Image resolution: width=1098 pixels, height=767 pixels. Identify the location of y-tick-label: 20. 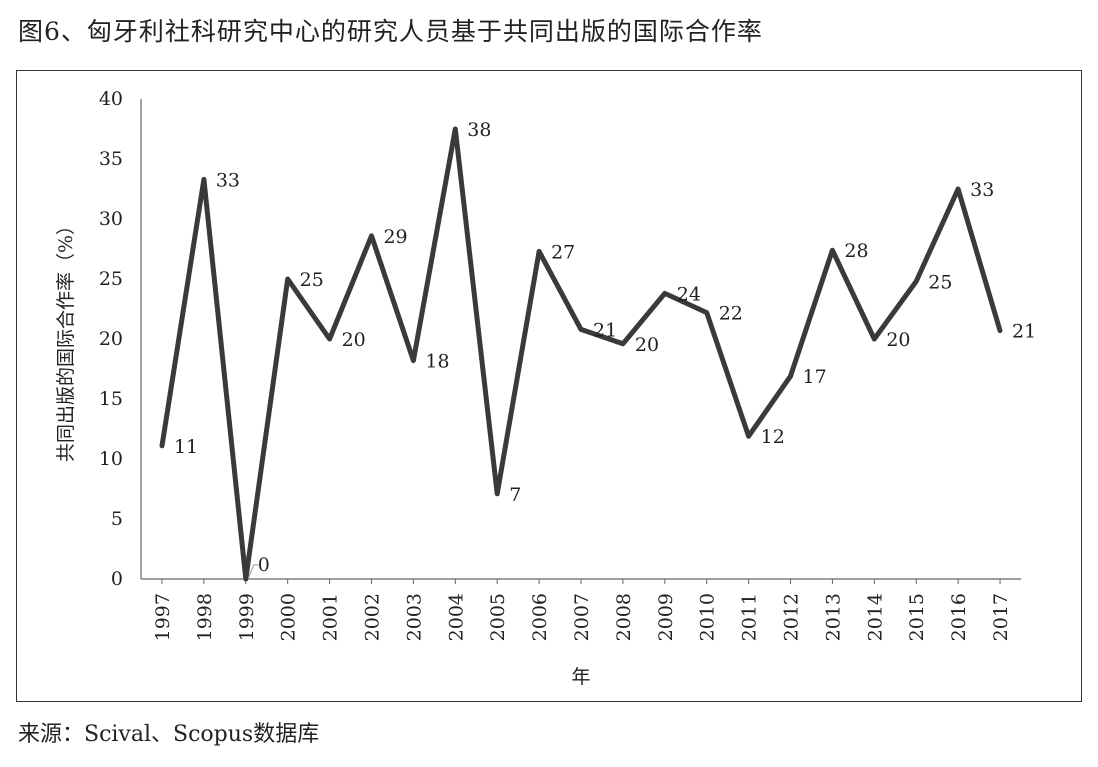
(111, 339).